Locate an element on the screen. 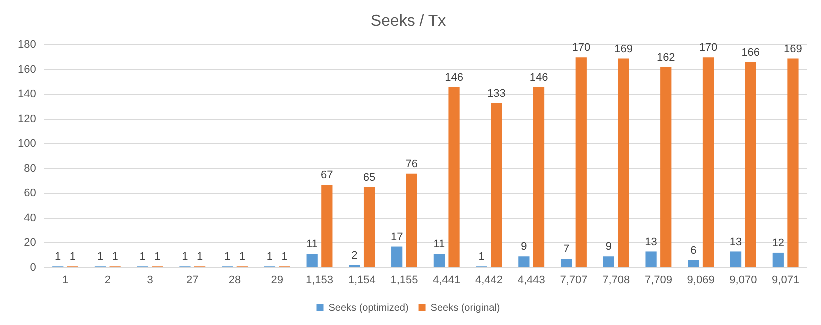 The width and height of the screenshot is (821, 325). x-tick-label: 7,708 is located at coordinates (616, 280).